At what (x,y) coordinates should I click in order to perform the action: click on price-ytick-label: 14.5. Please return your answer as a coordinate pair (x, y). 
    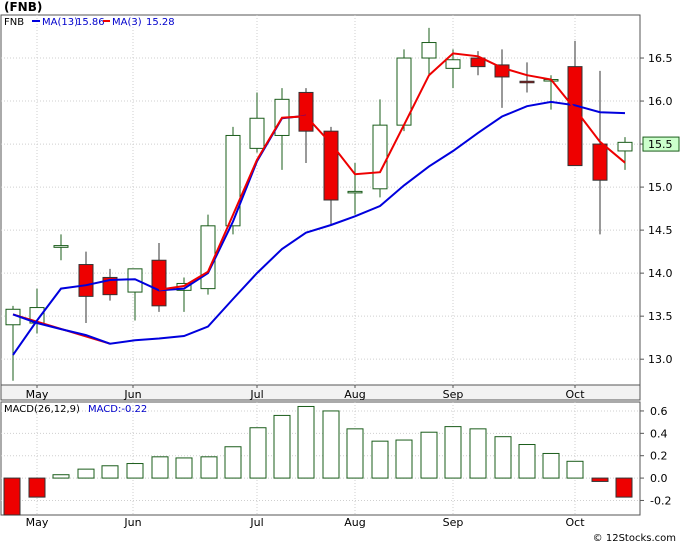
    Looking at the image, I should click on (660, 230).